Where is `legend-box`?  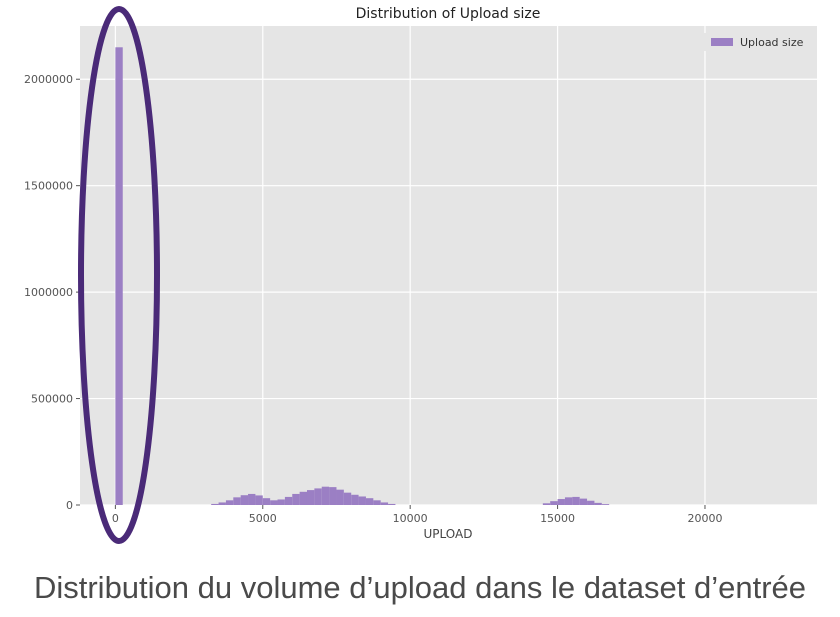 legend-box is located at coordinates (757, 42).